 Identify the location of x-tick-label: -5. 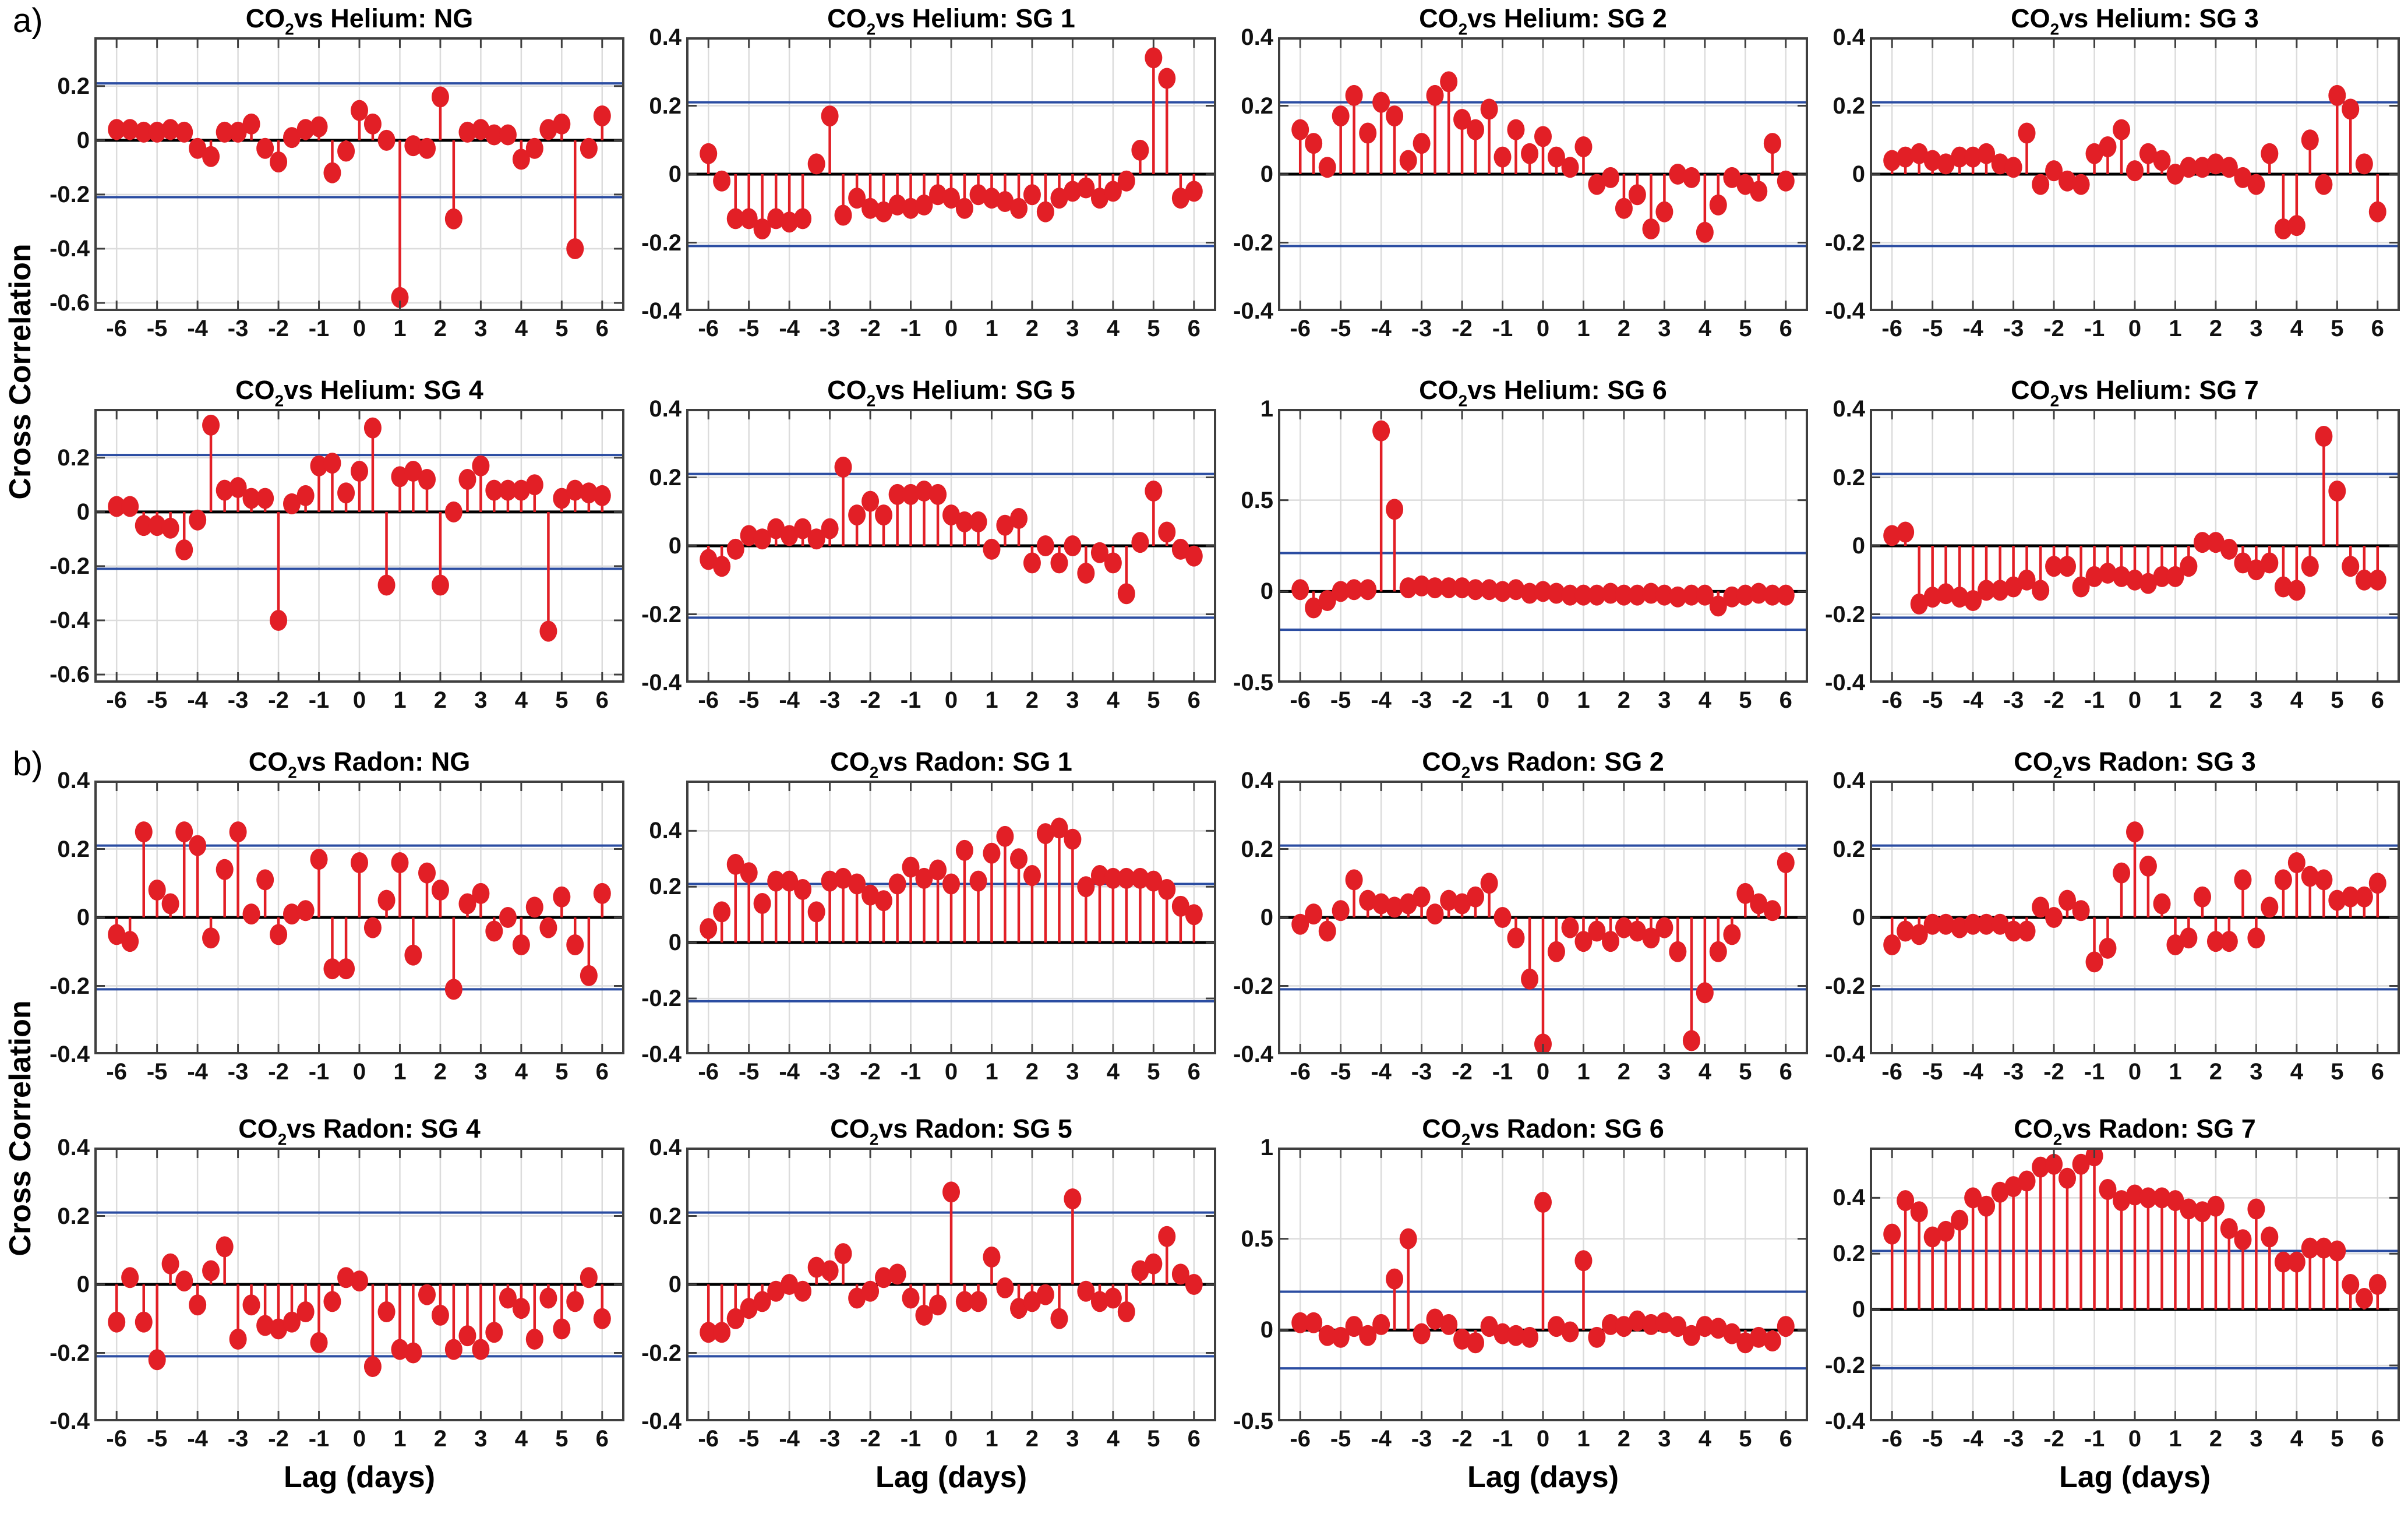
(1932, 700).